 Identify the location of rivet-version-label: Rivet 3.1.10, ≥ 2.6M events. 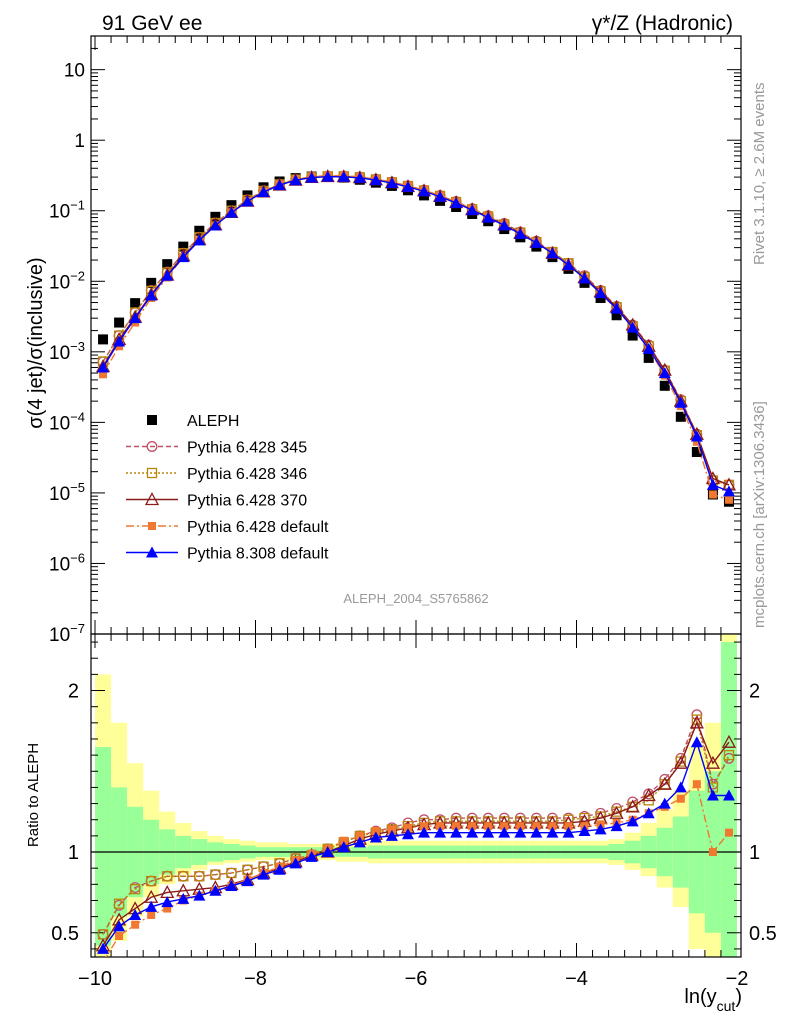
(759, 174).